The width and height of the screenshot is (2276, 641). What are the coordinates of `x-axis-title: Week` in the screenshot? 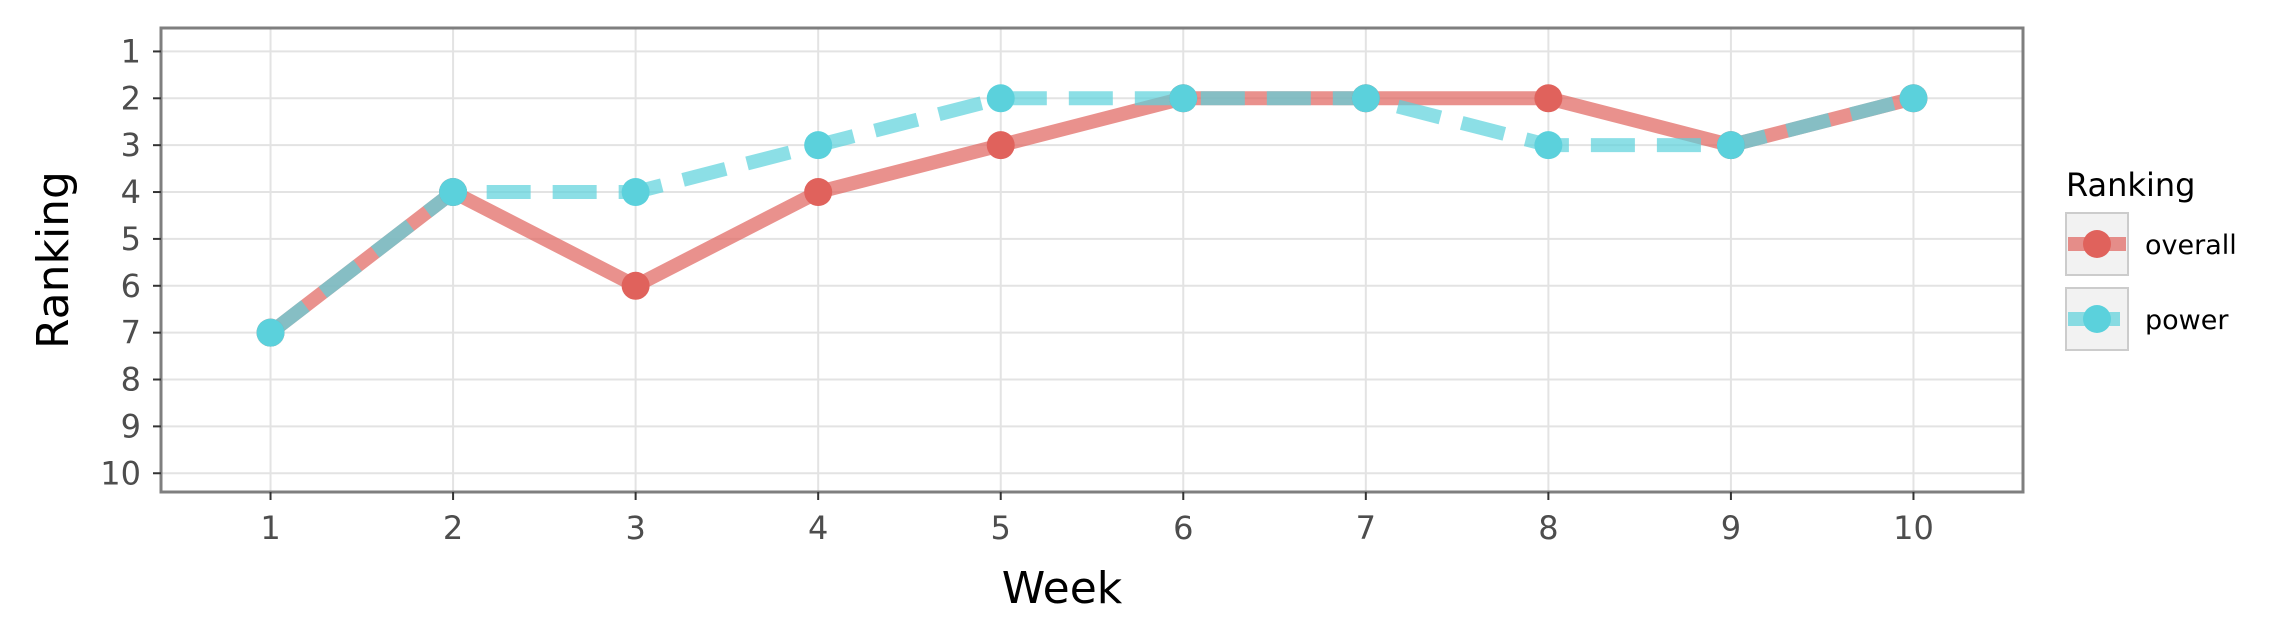 It's located at (1062, 588).